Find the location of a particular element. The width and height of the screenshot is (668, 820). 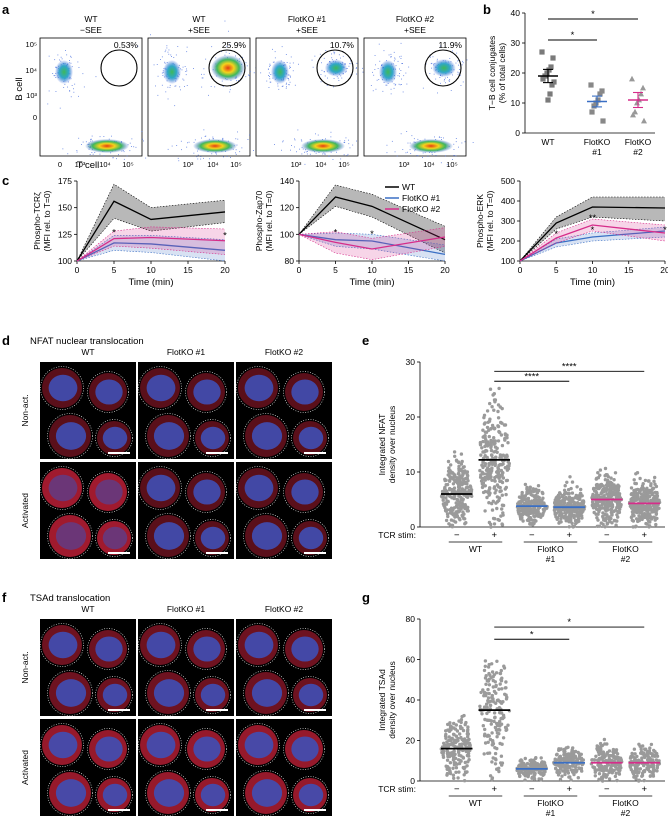

micrograph-tile is located at coordinates (88, 510).